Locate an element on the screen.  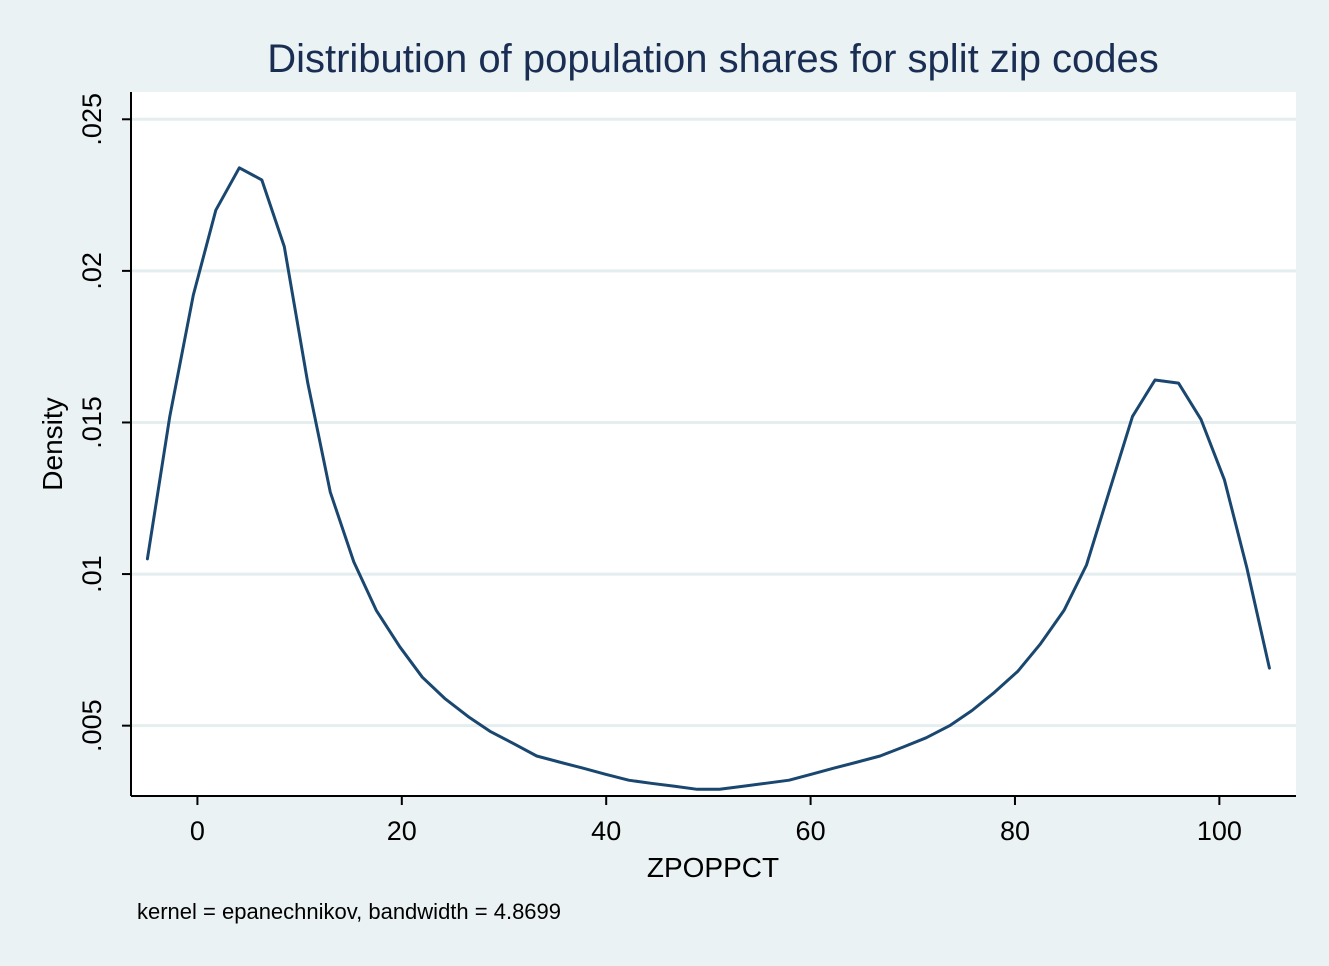
y-axis-title: Density is located at coordinates (52, 443).